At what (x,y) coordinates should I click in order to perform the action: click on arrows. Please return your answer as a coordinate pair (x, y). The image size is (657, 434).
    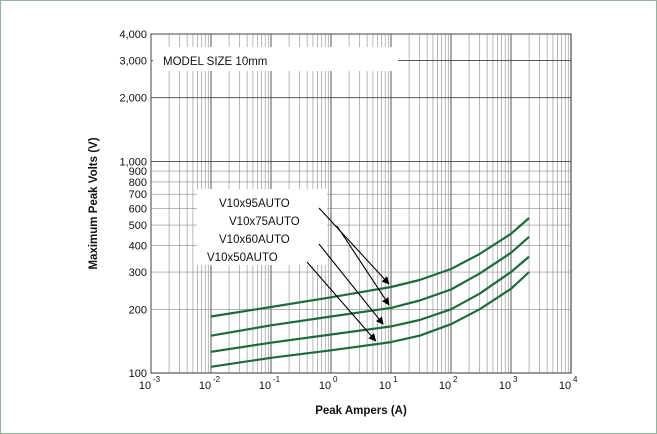
    Looking at the image, I should click on (348, 274).